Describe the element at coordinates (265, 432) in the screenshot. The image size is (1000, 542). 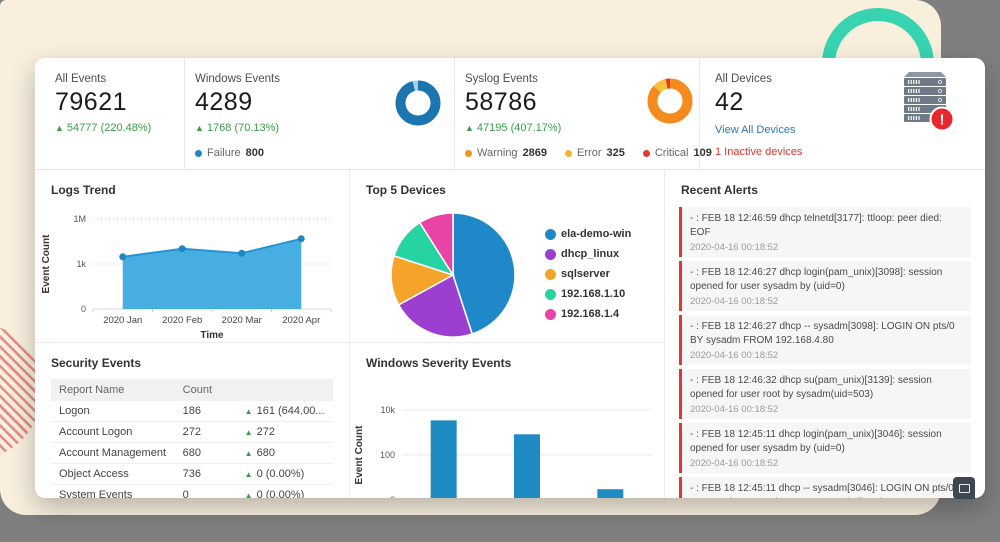
I see `change-text: 272` at that location.